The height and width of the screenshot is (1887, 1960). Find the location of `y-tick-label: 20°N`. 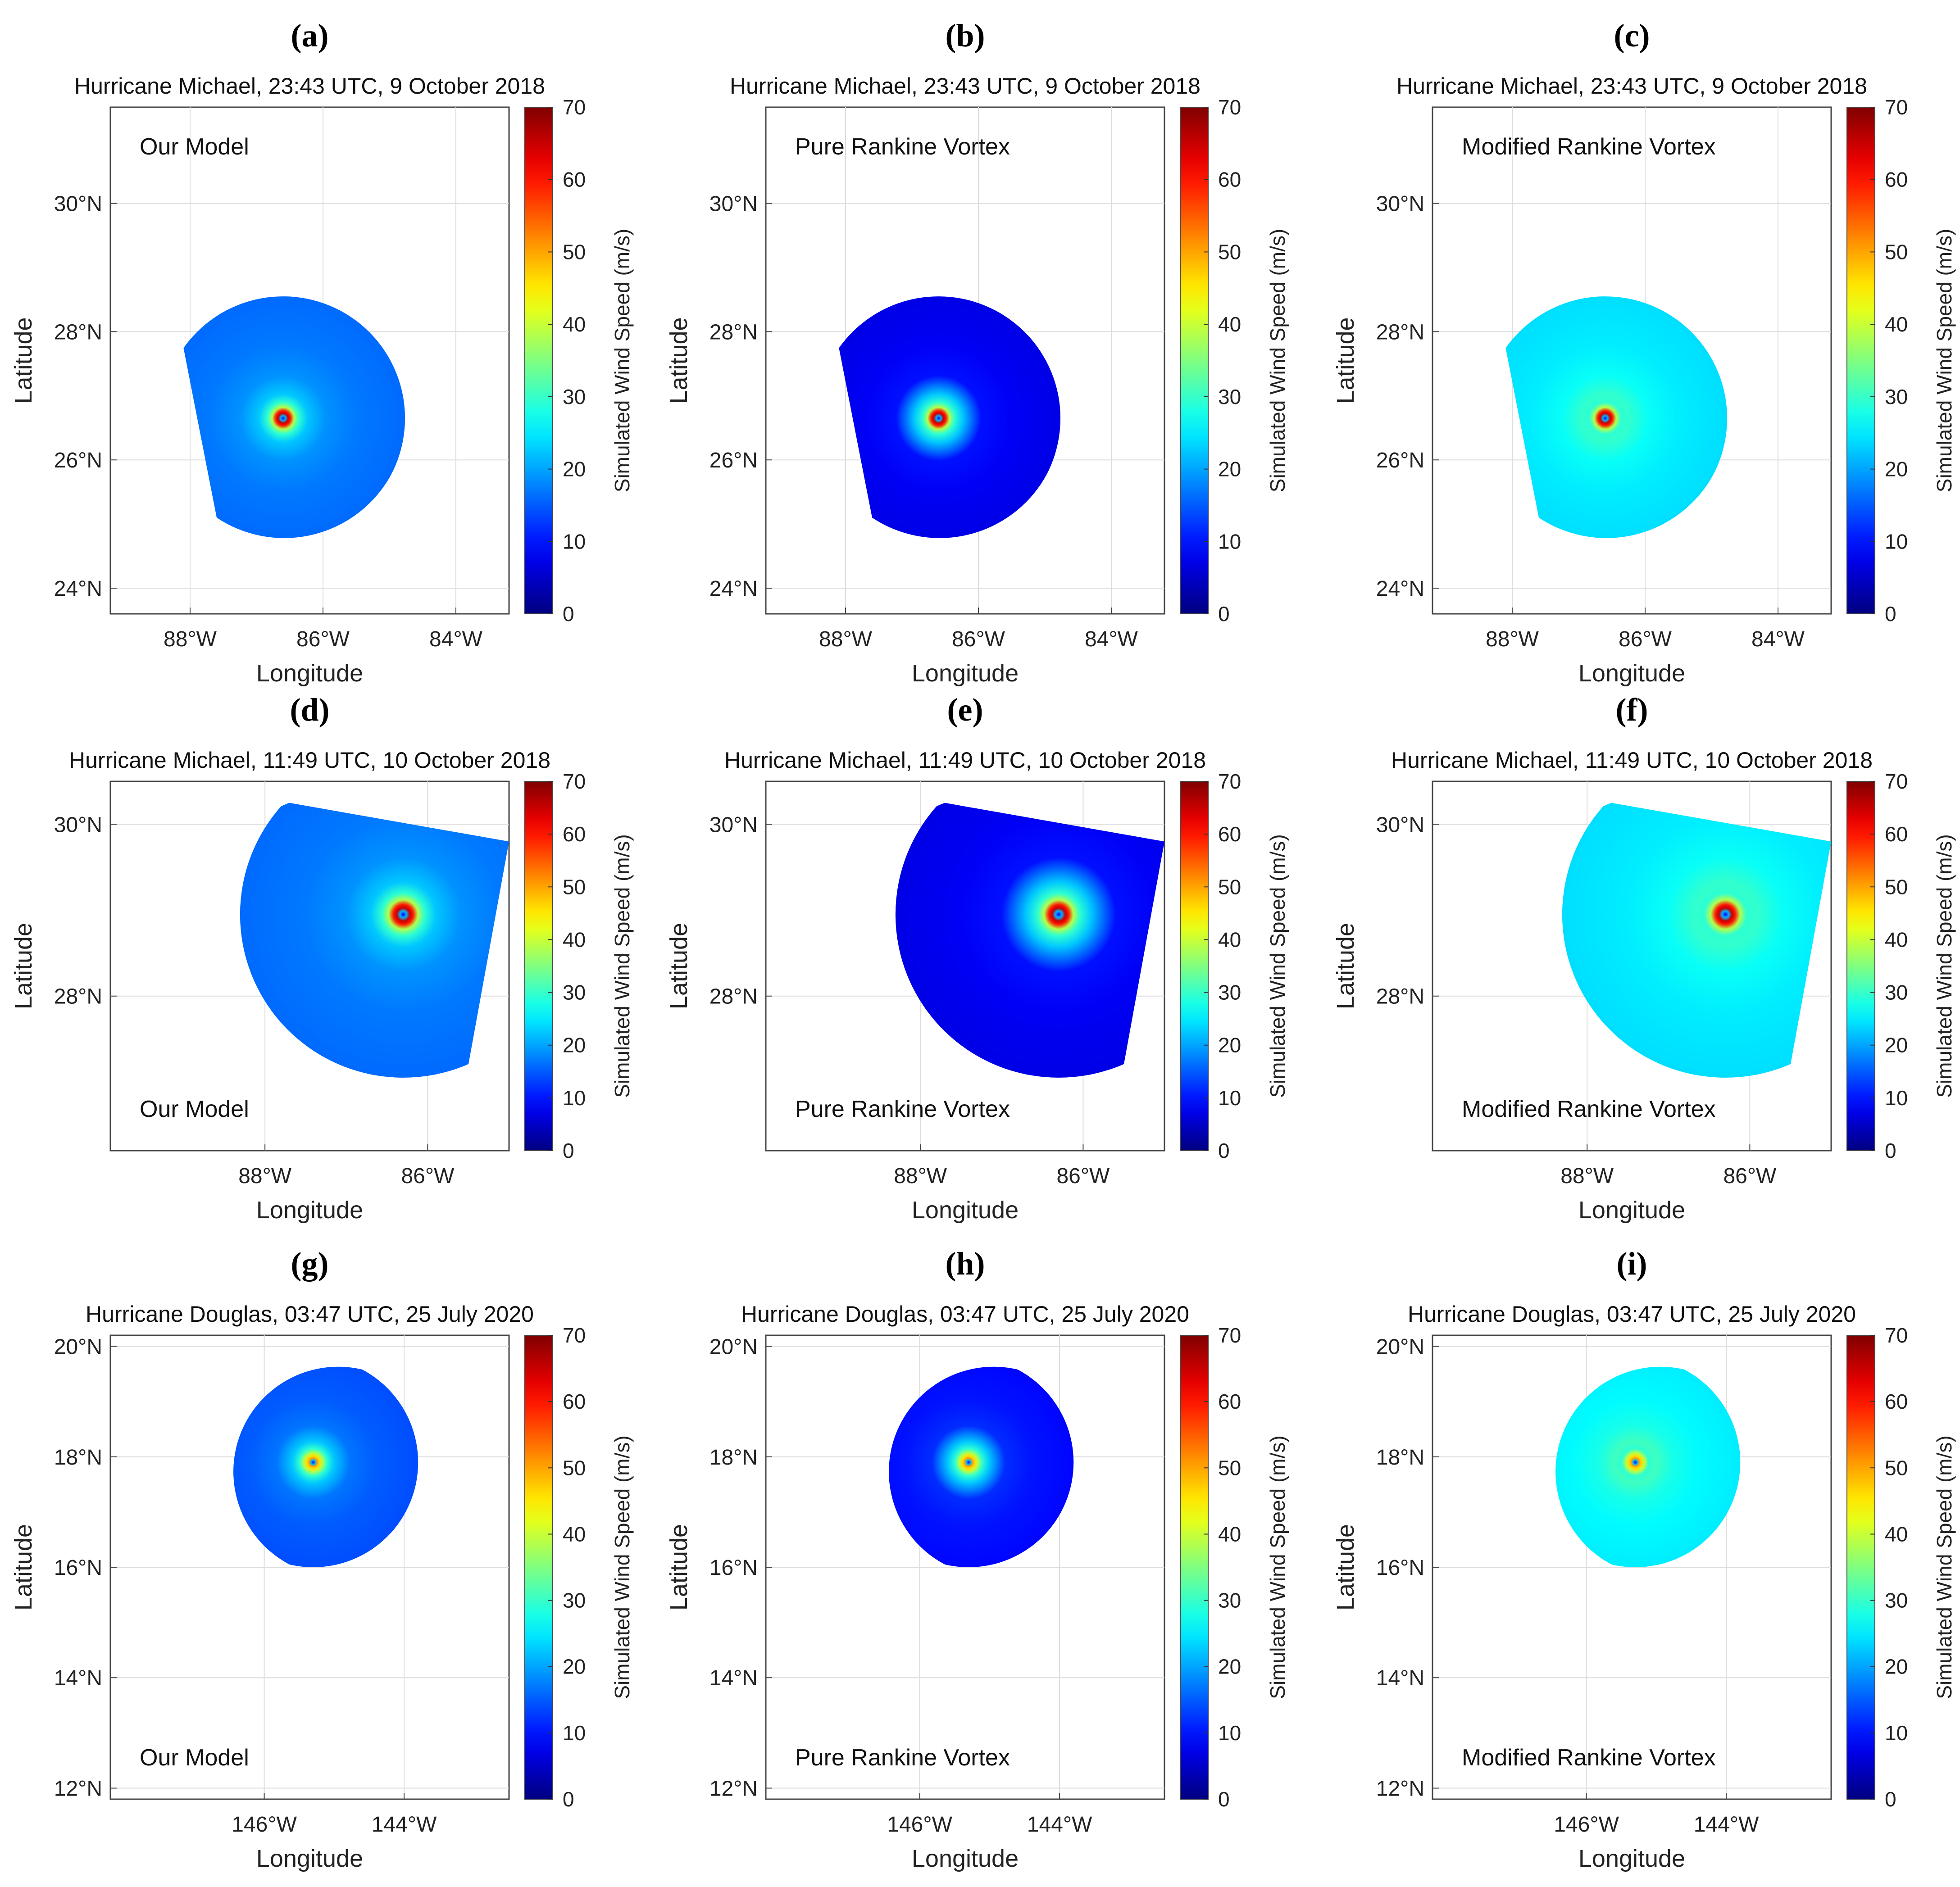

y-tick-label: 20°N is located at coordinates (1400, 1347).